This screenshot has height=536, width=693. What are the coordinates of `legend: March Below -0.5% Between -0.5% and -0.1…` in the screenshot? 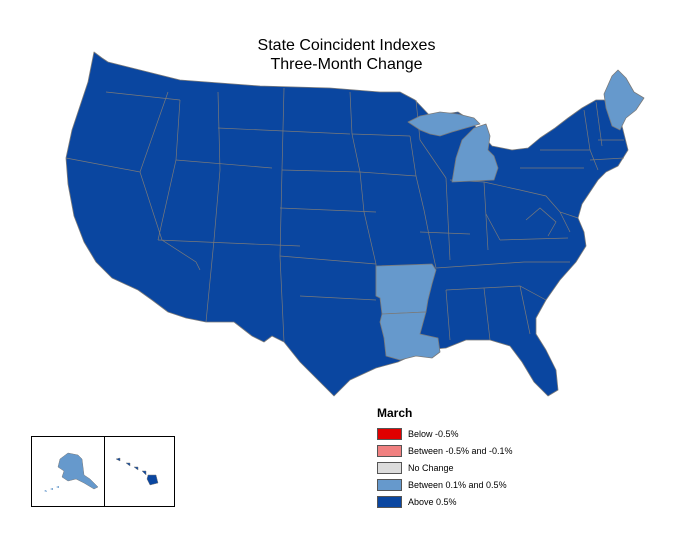 It's located at (477, 458).